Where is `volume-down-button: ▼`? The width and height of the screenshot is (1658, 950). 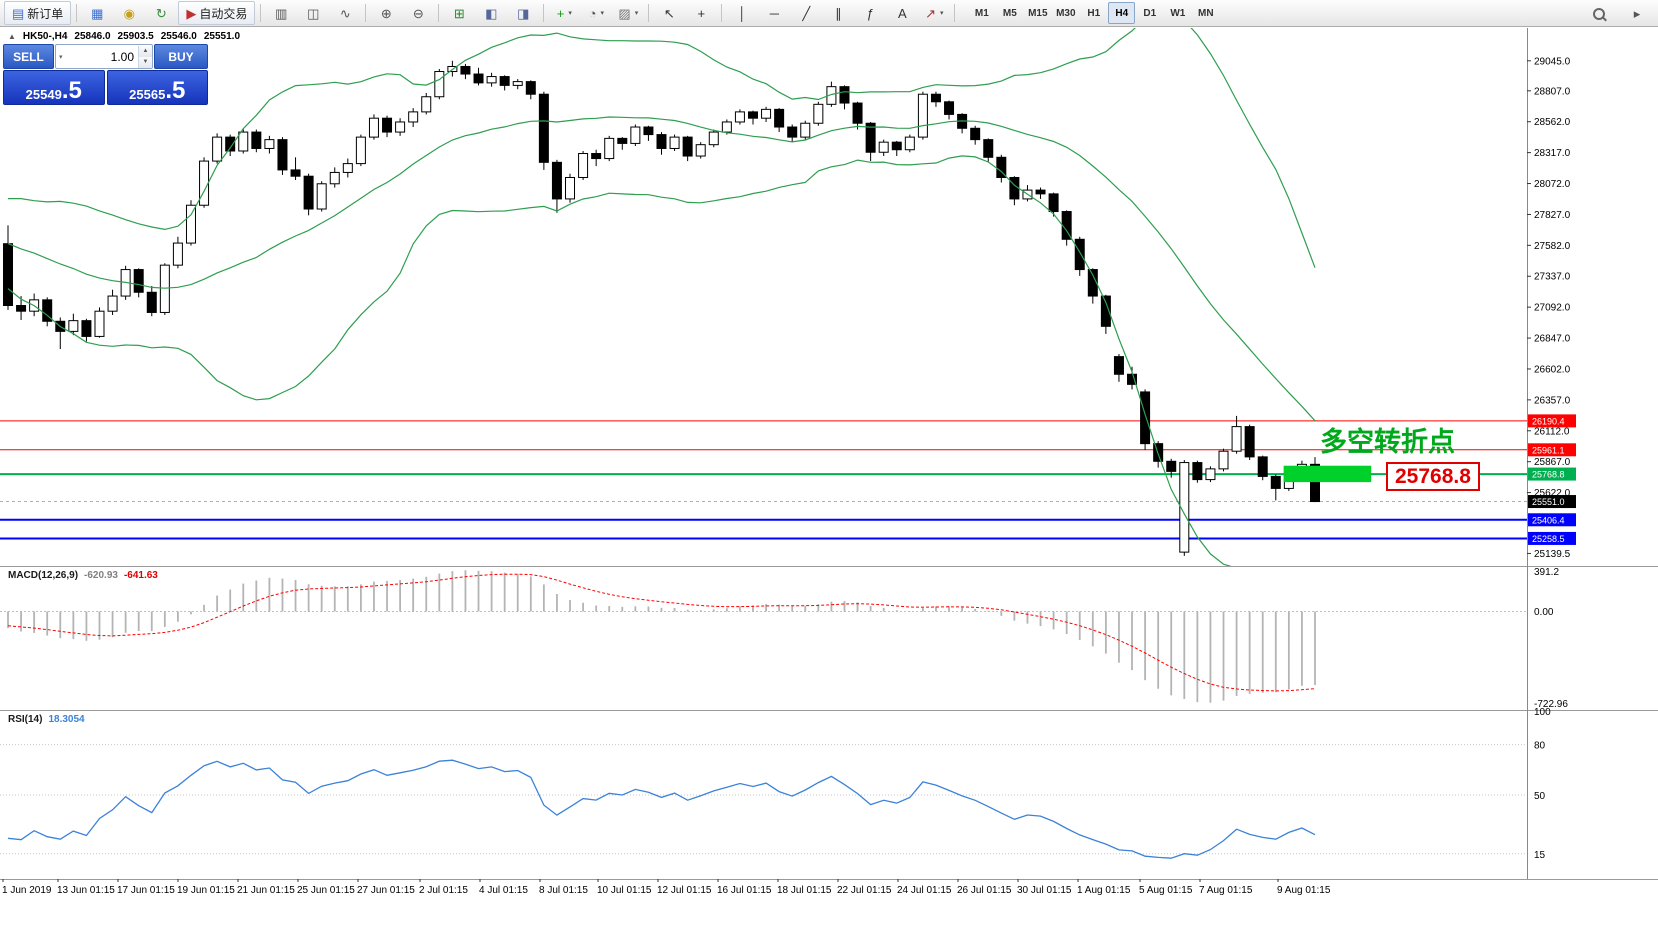 volume-down-button: ▼ is located at coordinates (145, 62).